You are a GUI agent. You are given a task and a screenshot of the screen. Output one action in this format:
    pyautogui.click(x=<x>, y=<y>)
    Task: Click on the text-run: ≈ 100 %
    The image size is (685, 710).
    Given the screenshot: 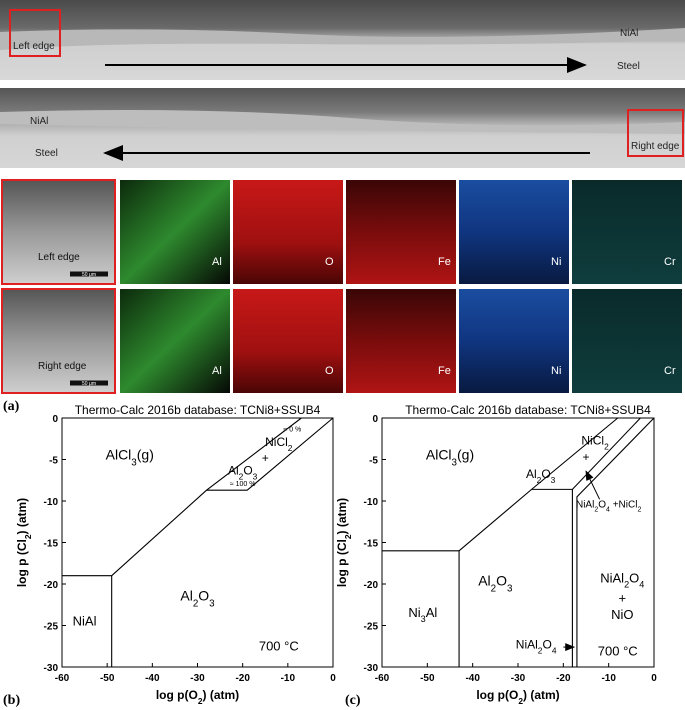 What is the action you would take?
    pyautogui.click(x=243, y=484)
    